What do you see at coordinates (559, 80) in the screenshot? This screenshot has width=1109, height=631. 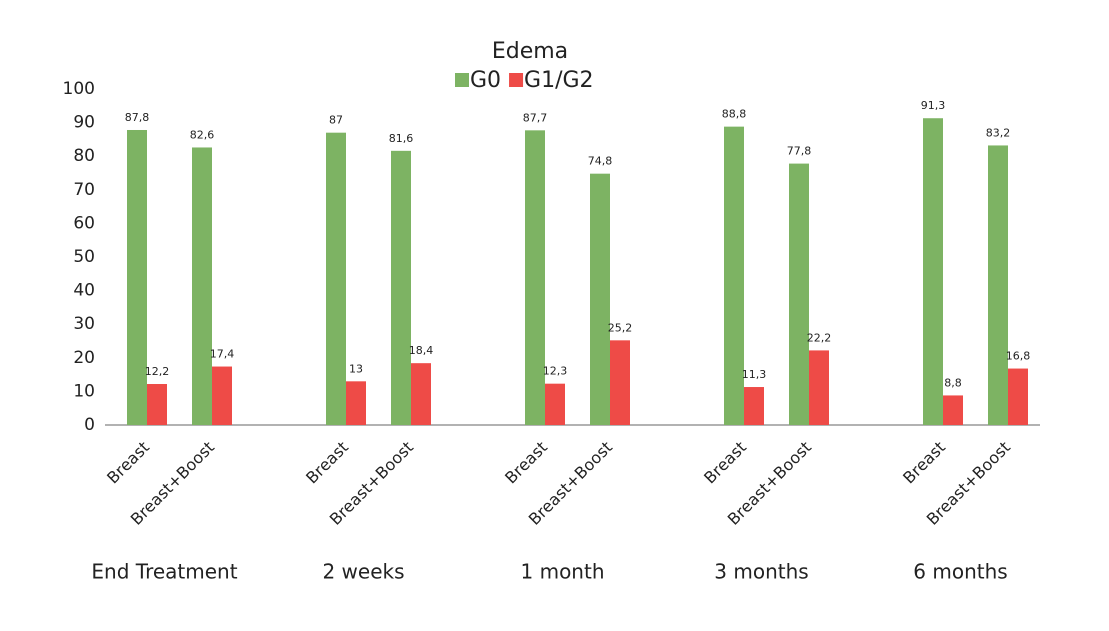 I see `legend-label: G1/G2` at bounding box center [559, 80].